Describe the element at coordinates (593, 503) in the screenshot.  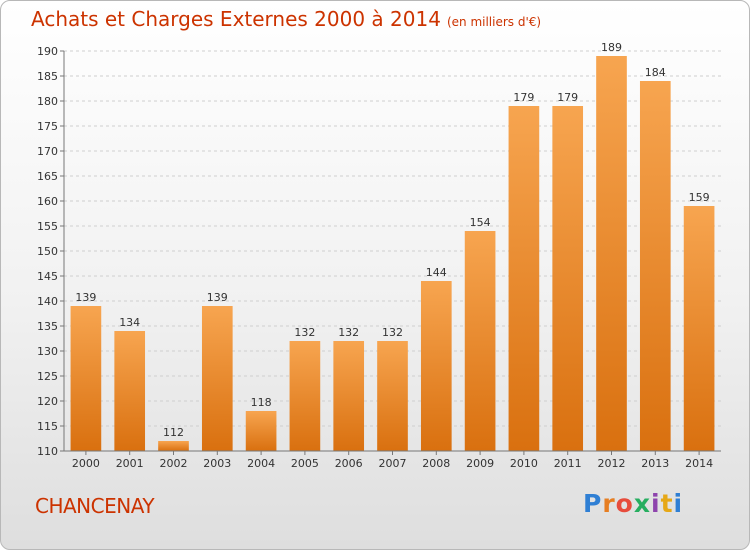
I see `logo-letter: P` at that location.